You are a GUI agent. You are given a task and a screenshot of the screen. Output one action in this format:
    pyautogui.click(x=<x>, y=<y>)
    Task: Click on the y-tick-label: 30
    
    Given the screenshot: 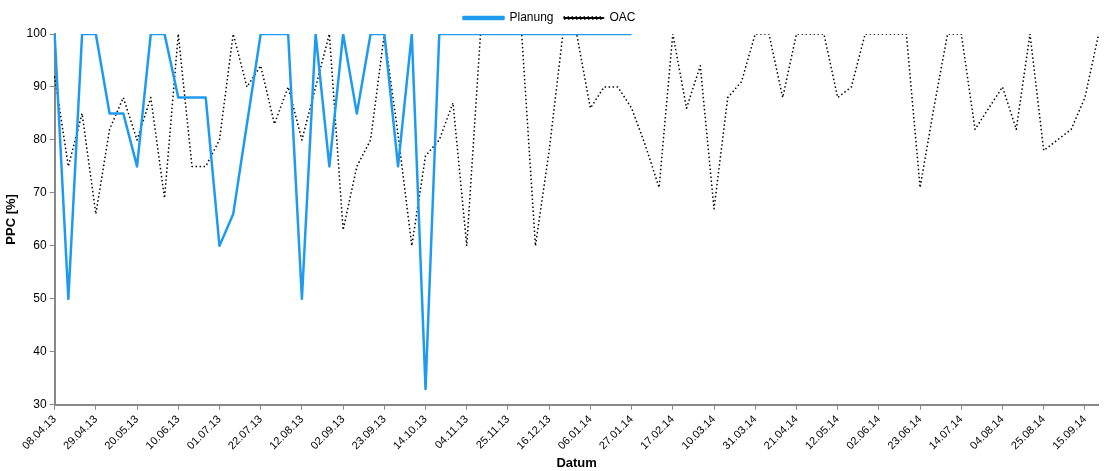 What is the action you would take?
    pyautogui.click(x=40, y=404)
    